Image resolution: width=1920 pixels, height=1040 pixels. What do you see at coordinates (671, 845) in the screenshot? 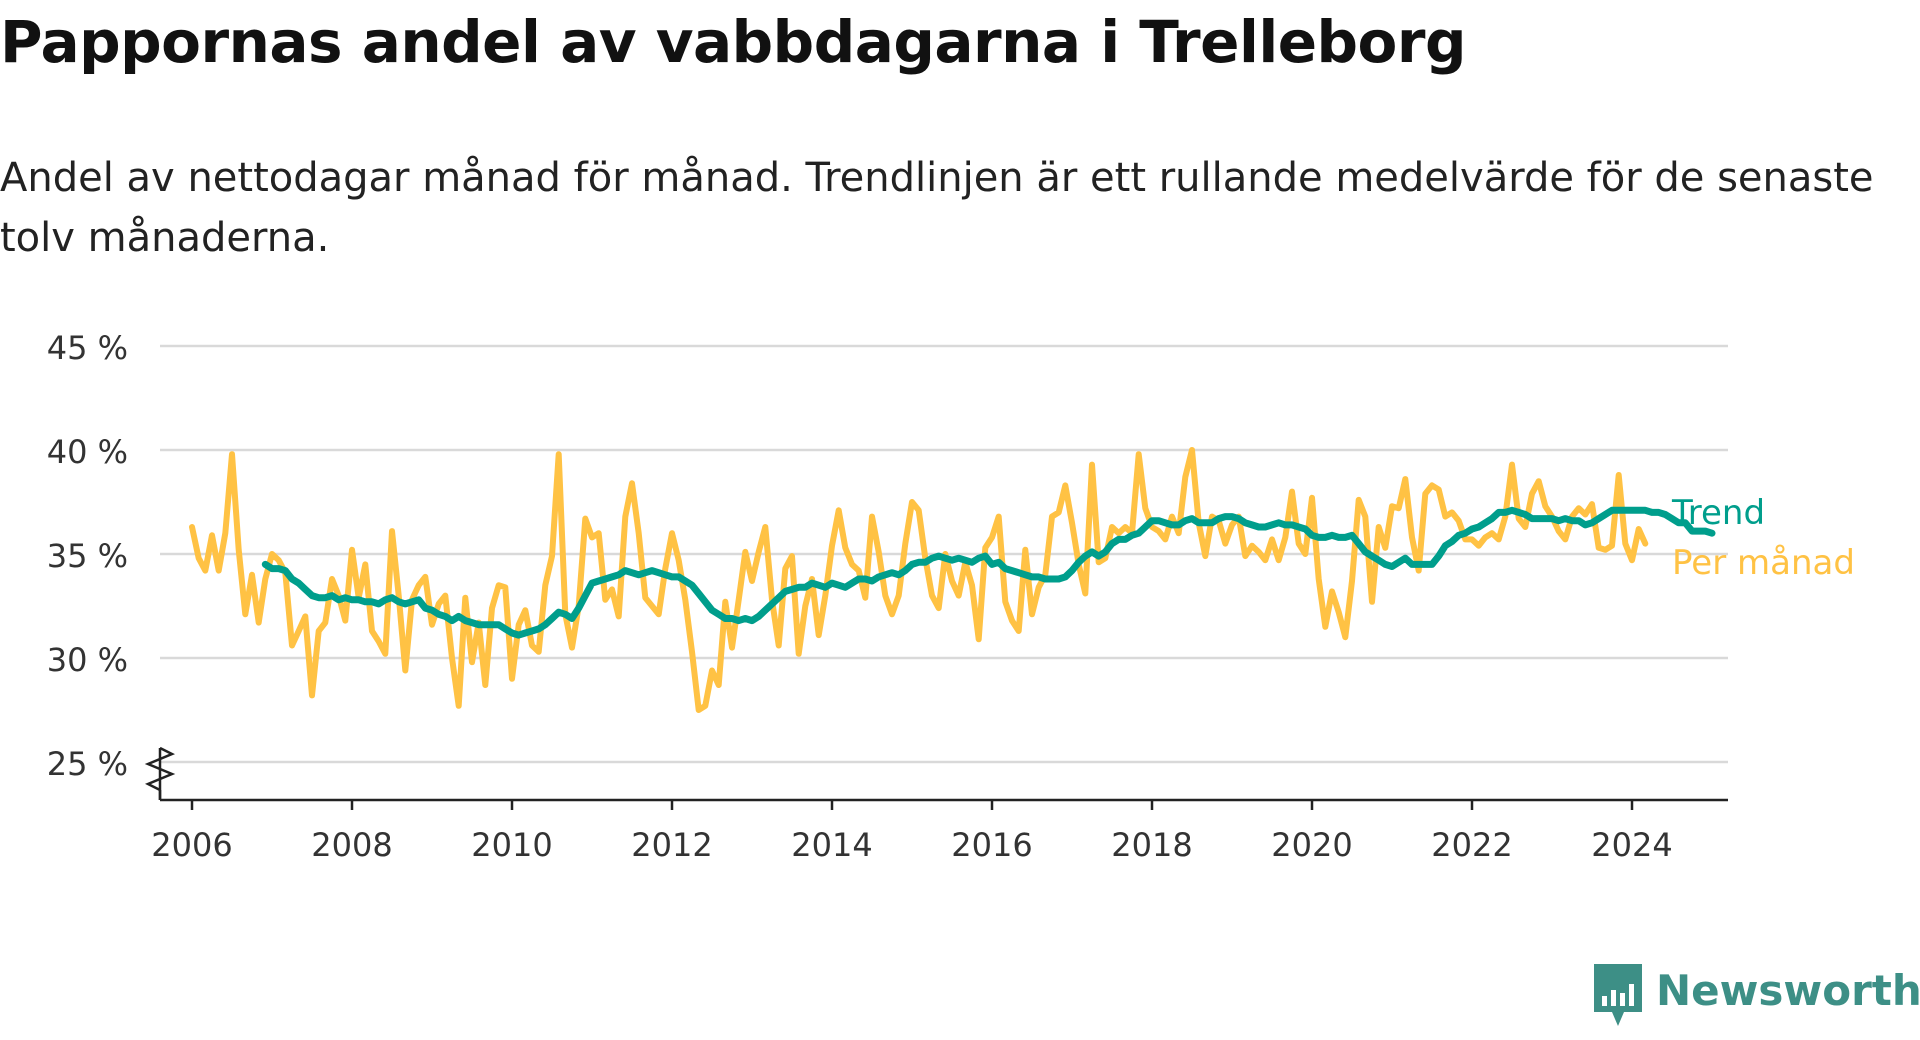
I see `x-tick-label: 2012` at bounding box center [671, 845].